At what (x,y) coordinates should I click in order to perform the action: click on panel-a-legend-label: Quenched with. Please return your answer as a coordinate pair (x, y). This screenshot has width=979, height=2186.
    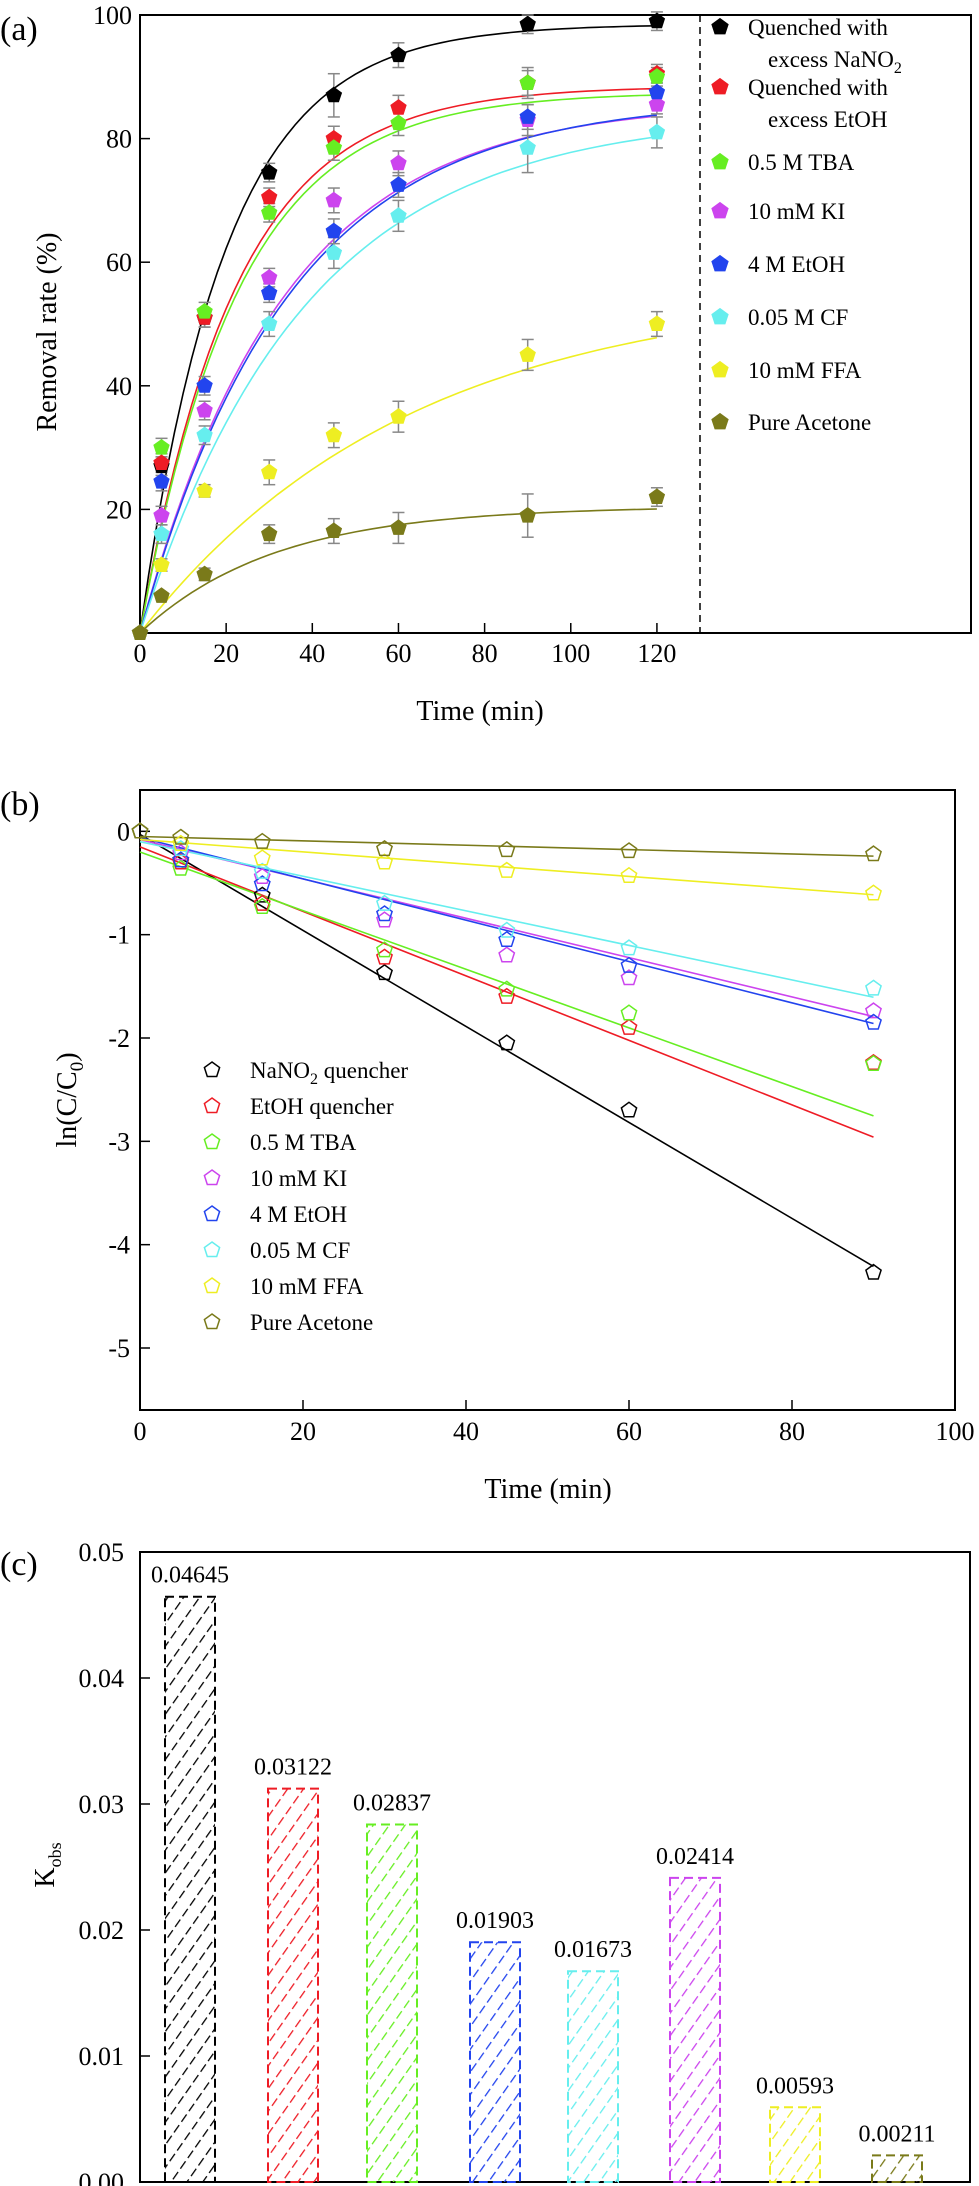
    Looking at the image, I should click on (818, 87).